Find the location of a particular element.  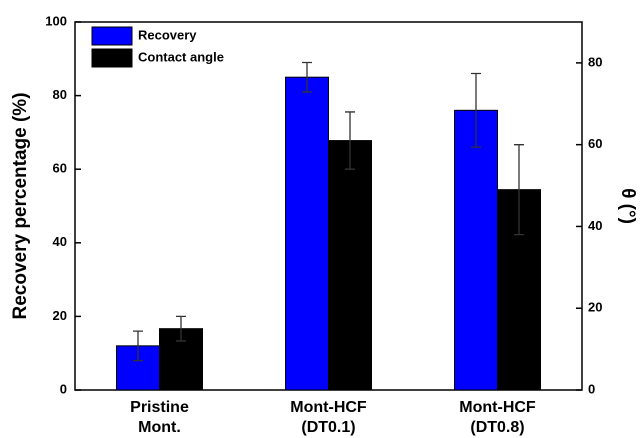

legend-label: Recovery is located at coordinates (167, 34).